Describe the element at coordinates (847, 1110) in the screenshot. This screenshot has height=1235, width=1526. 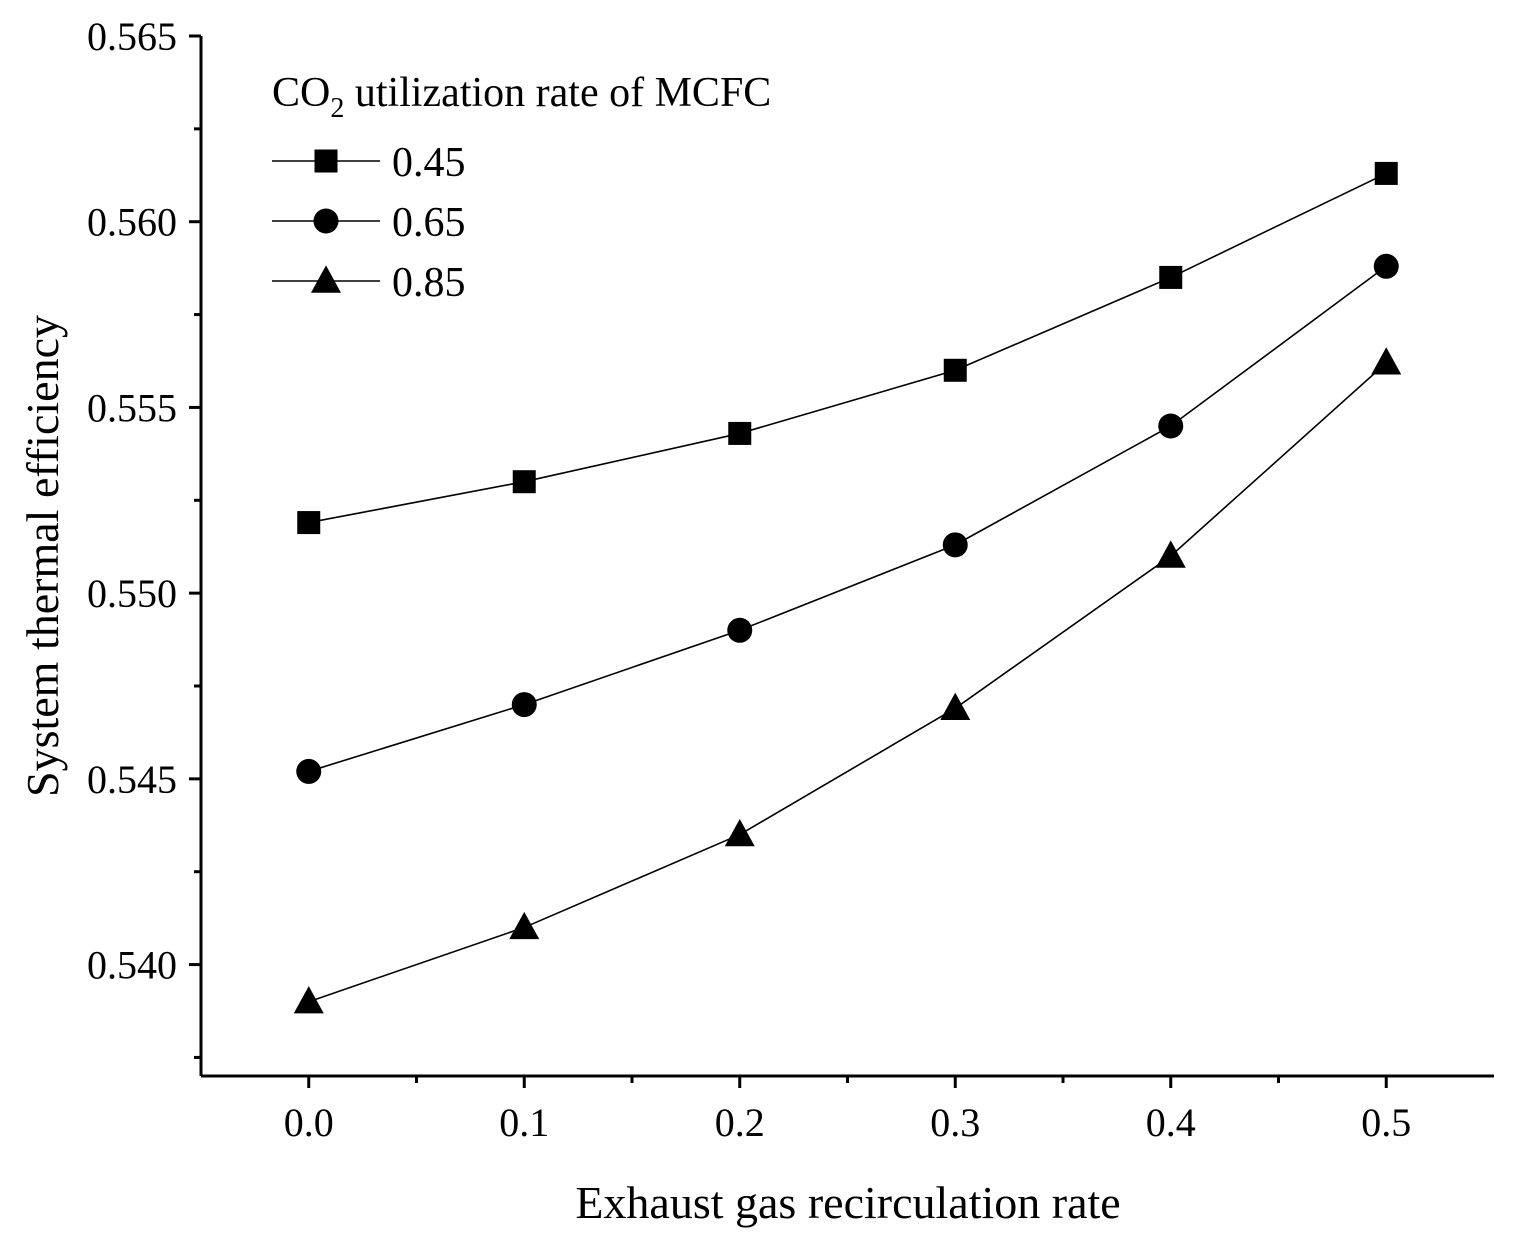
I see `x-axis-ticks: 0.0 0.1 0.2 0.3 0.4 0.5` at that location.